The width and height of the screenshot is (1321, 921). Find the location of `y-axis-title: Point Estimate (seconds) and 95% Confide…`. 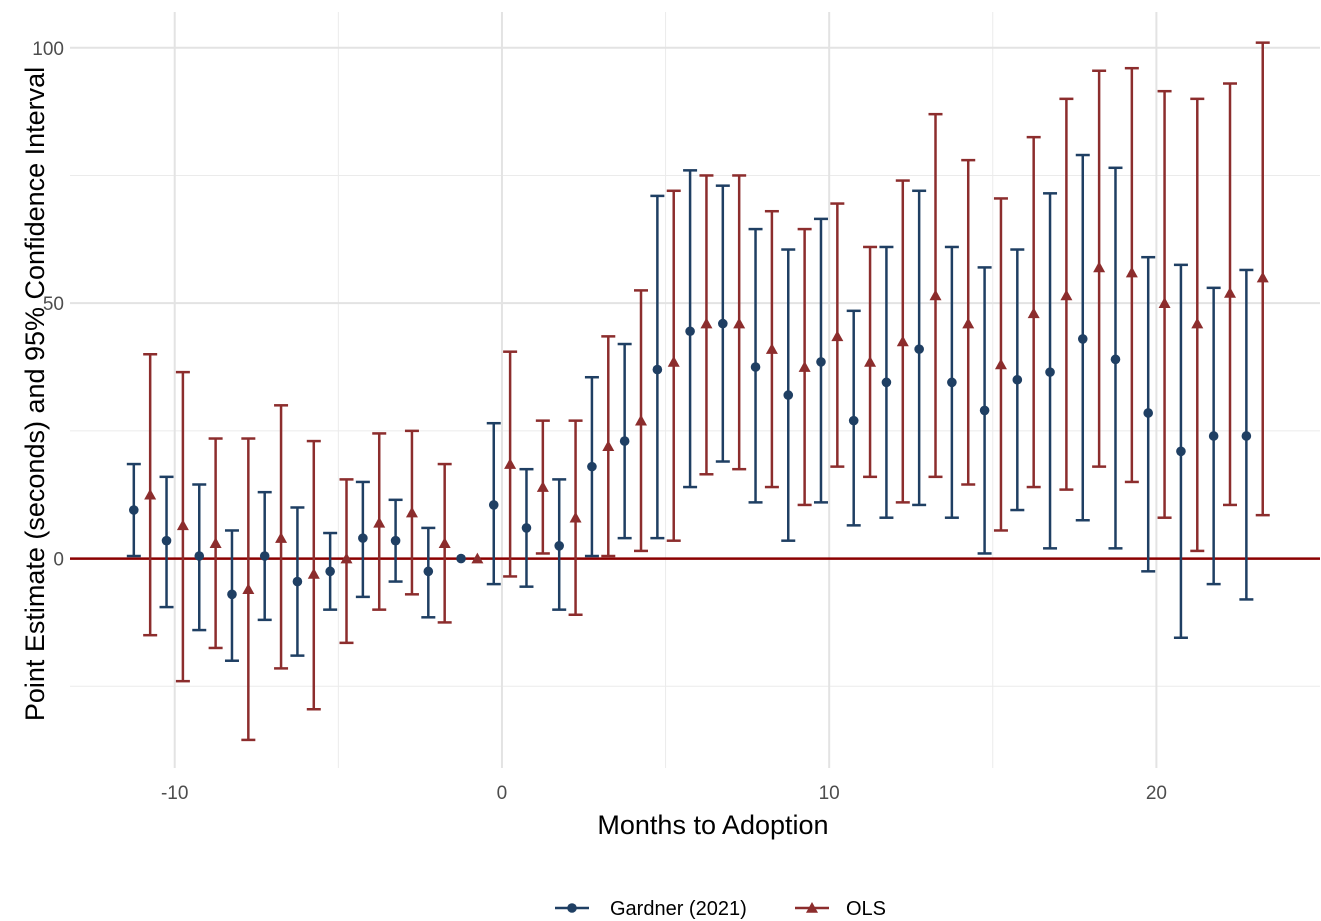

y-axis-title: Point Estimate (seconds) and 95% Confide… is located at coordinates (35, 394).